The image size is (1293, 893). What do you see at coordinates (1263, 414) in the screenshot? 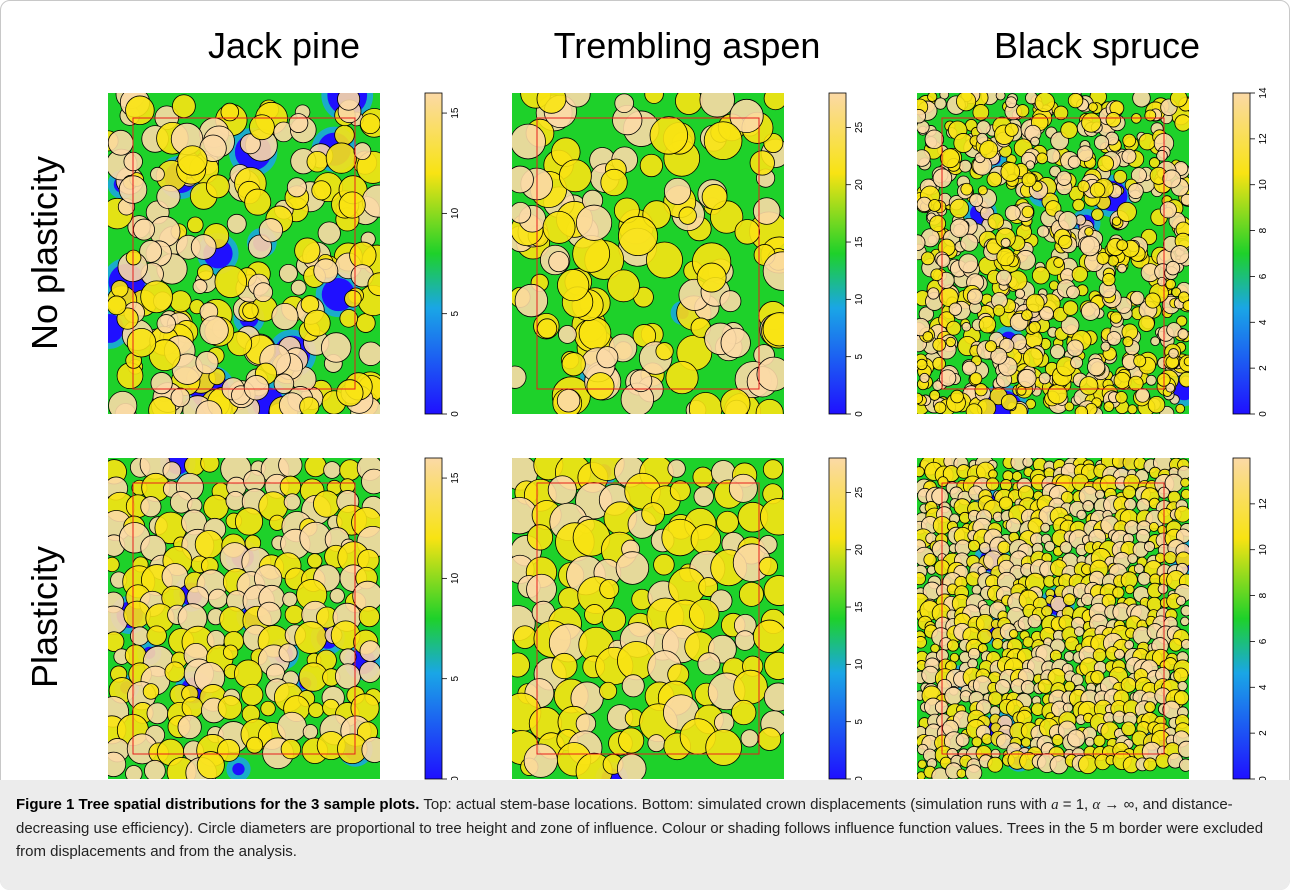
I see `colorbar-tick-label: 0` at bounding box center [1263, 414].